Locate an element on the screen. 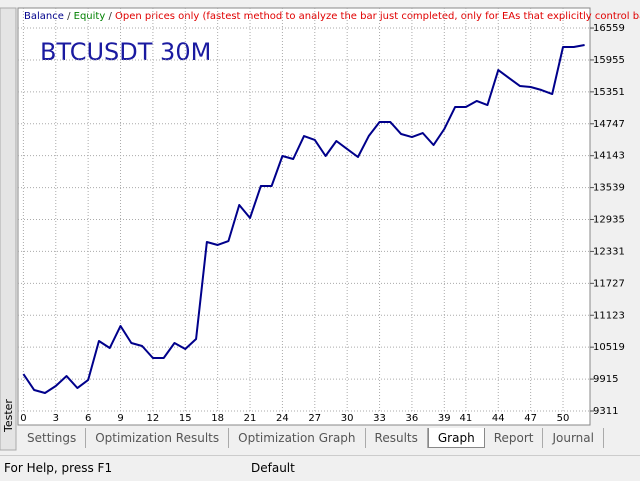  y-tick-label: 11727 is located at coordinates (609, 283).